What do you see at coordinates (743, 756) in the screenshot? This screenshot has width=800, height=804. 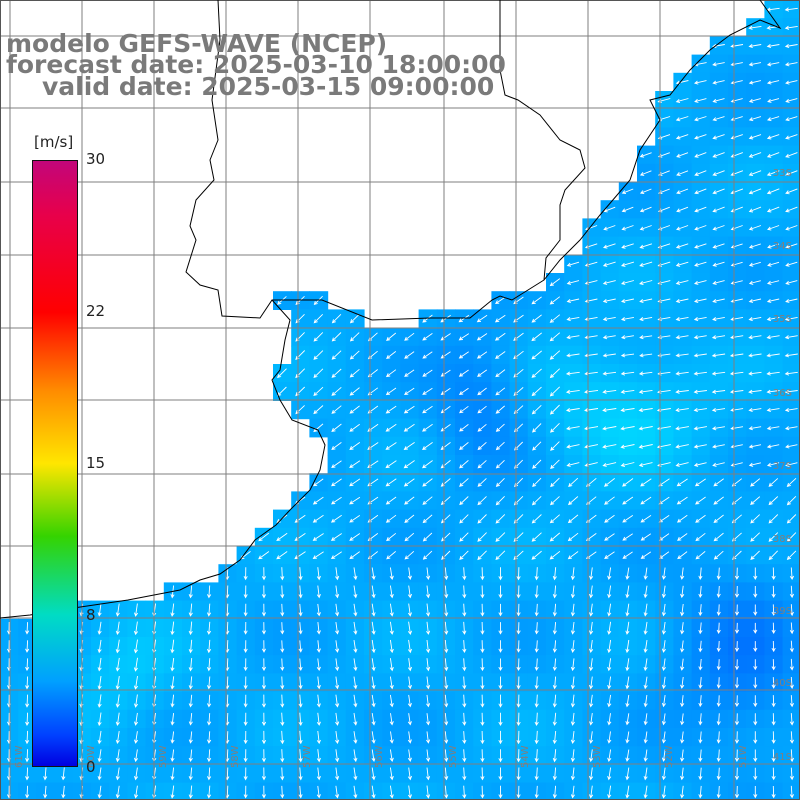 I see `longitude-label: 51W` at bounding box center [743, 756].